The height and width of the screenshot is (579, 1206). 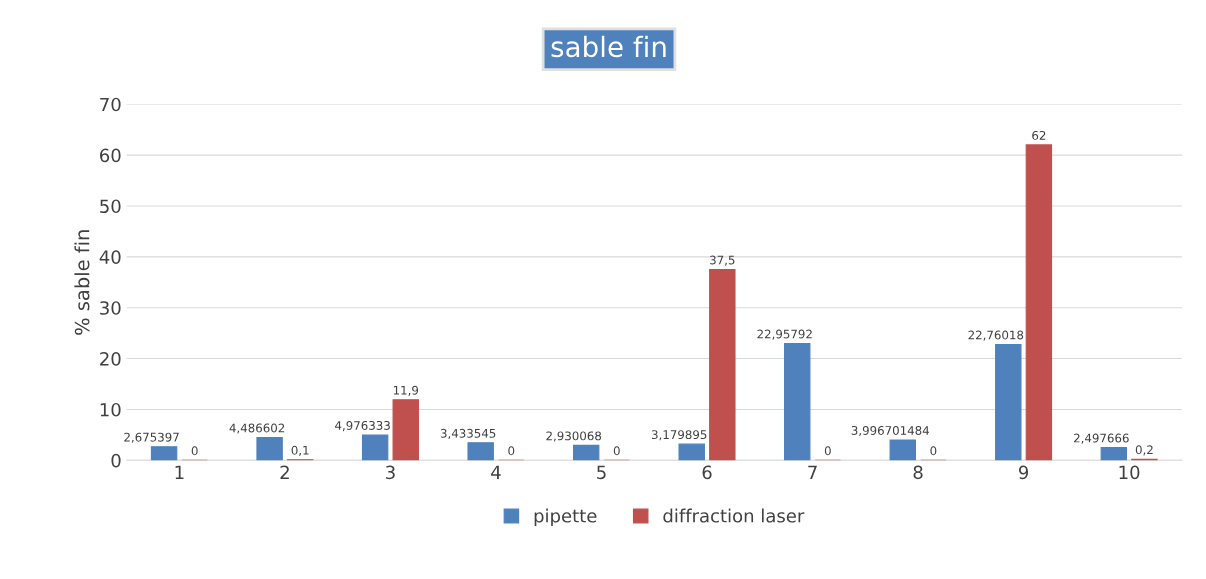 I want to click on x-tick-label: 7, so click(x=812, y=472).